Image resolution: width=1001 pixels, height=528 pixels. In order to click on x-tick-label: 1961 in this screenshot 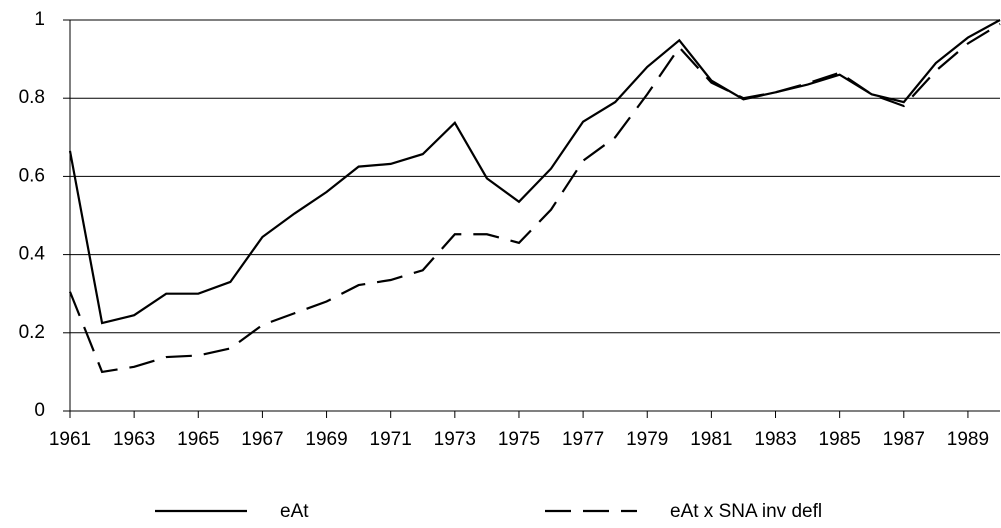, I will do `click(70, 439)`.